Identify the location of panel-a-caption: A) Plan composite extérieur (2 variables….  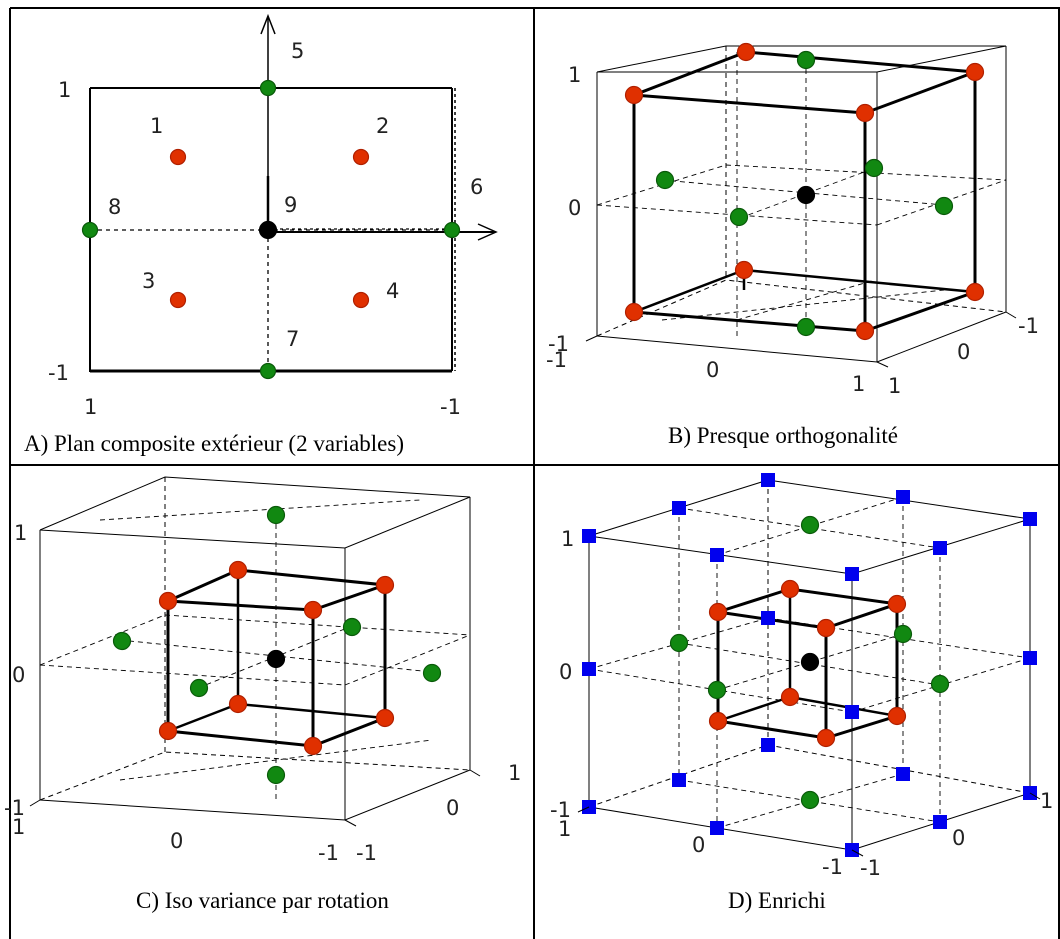
(214, 443).